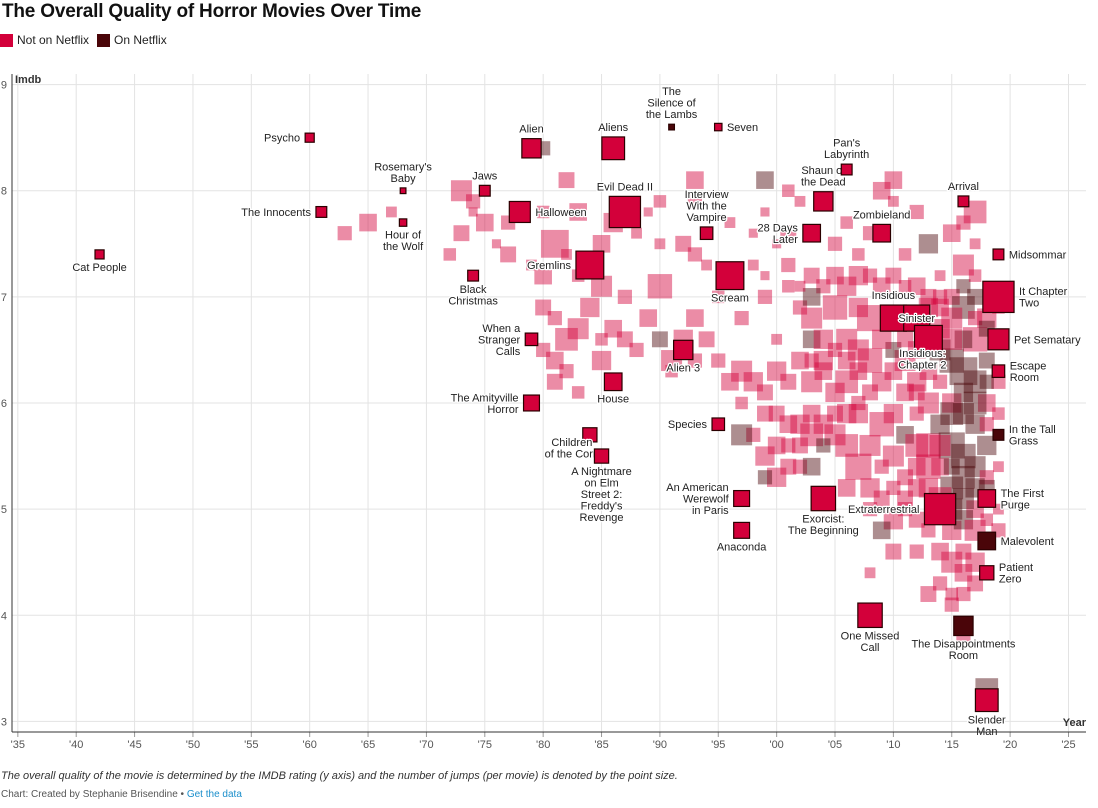 This screenshot has height=808, width=1098. Describe the element at coordinates (134, 745) in the screenshot. I see `x-tick-label: '45` at that location.